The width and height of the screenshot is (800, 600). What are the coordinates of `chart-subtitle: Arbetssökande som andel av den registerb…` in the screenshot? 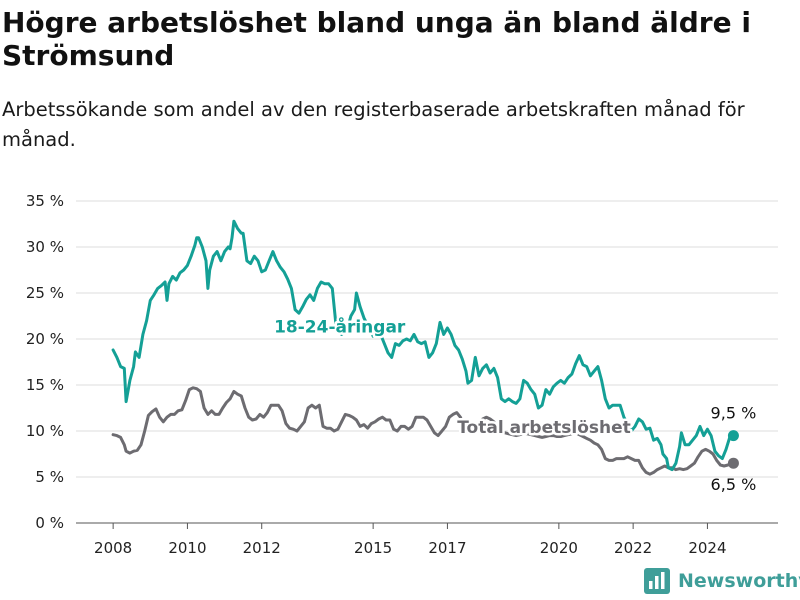 It's located at (373, 124).